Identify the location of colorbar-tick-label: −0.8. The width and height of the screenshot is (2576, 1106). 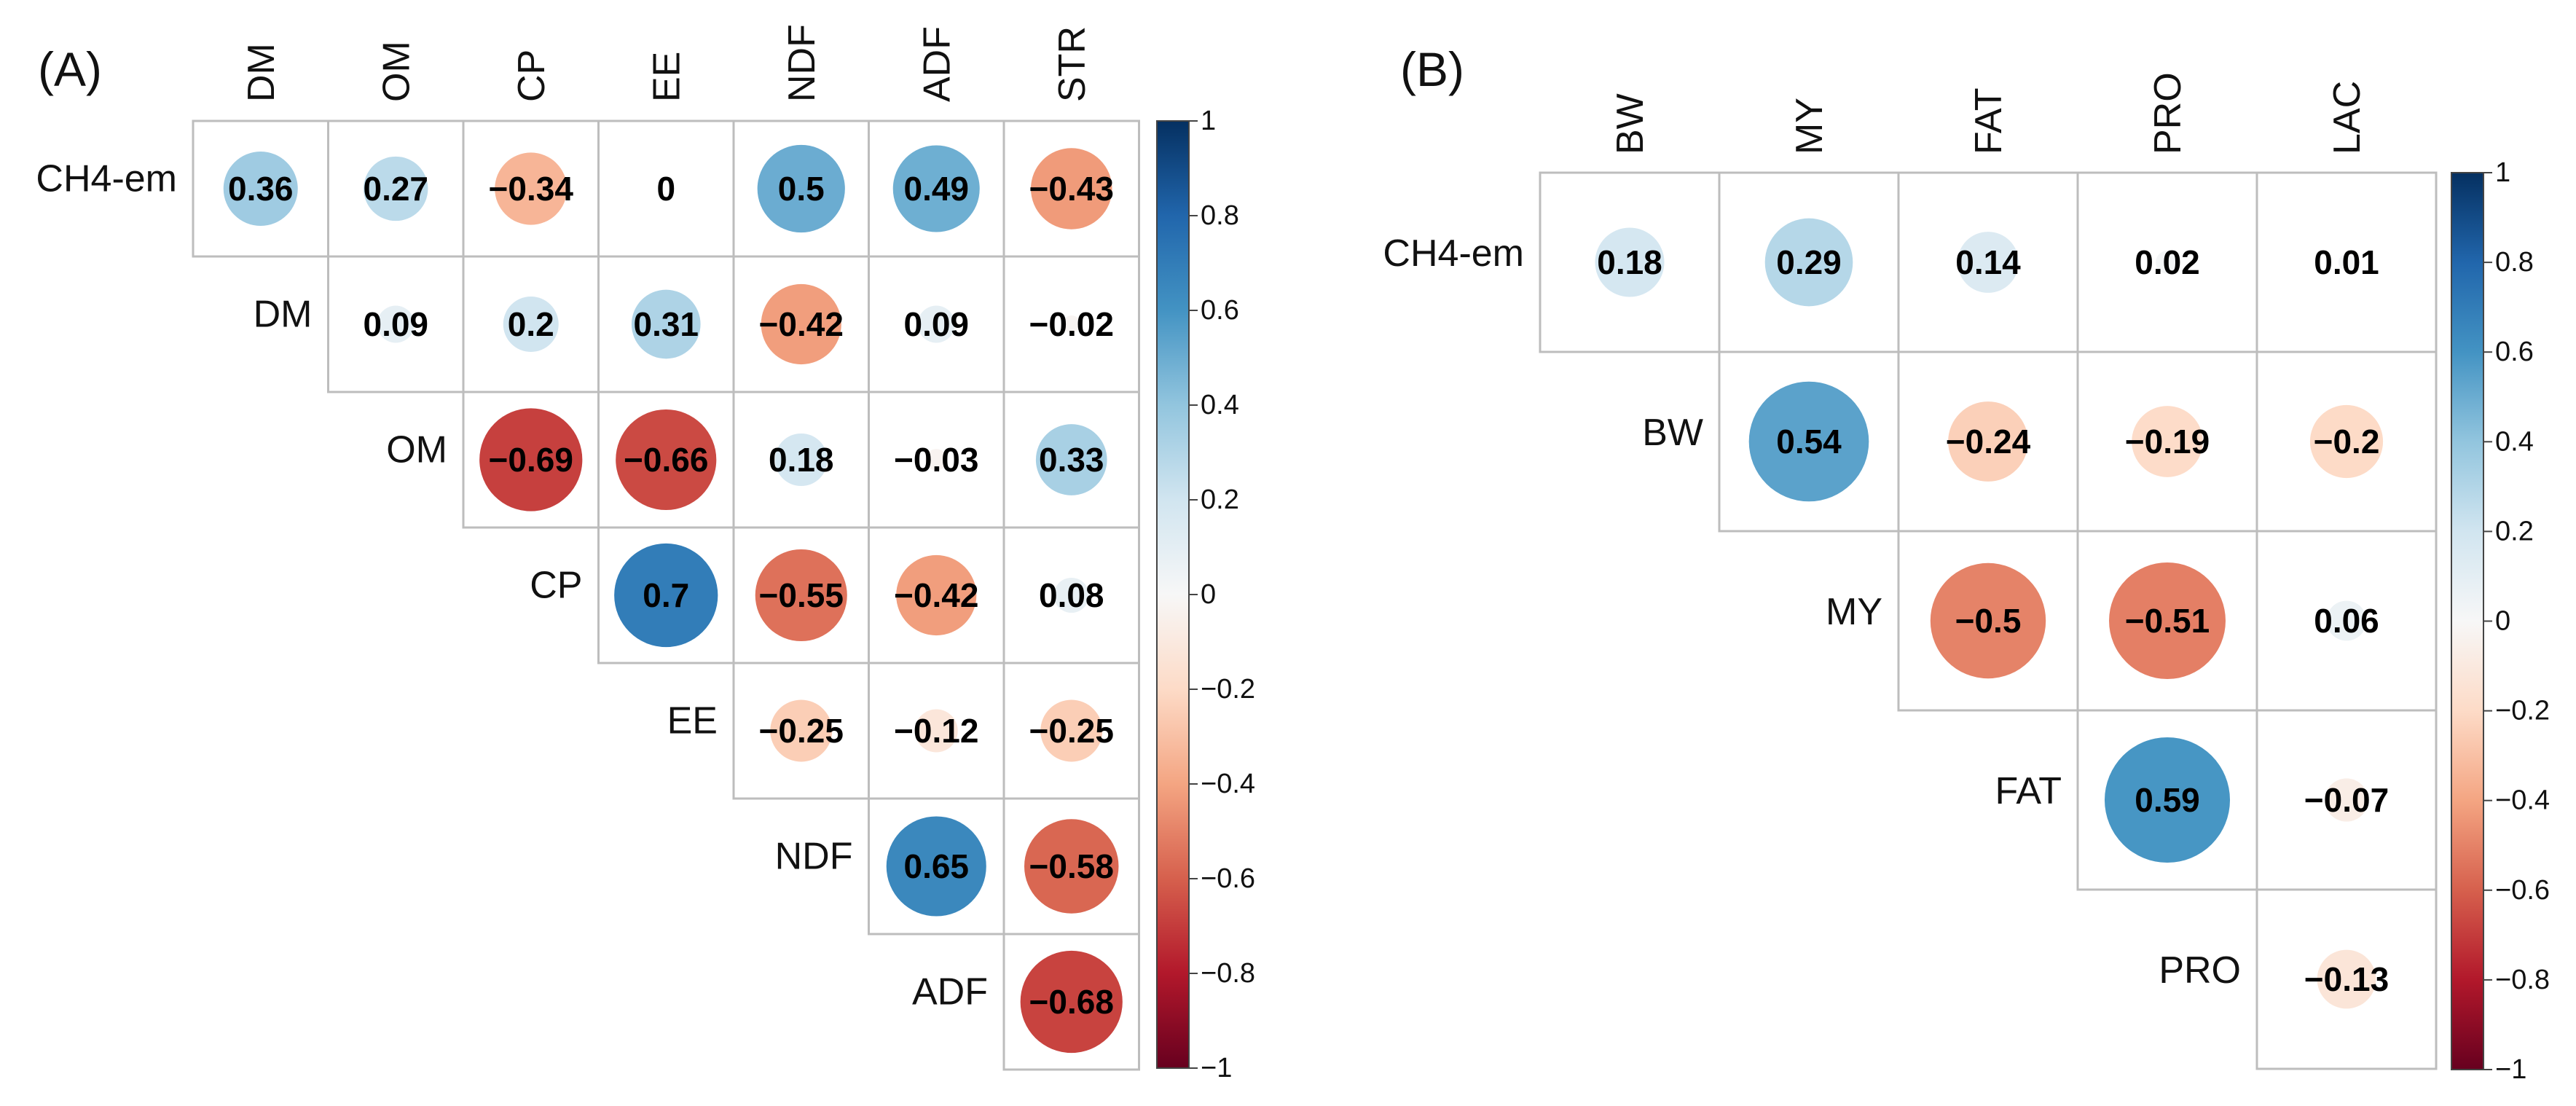
(1228, 973).